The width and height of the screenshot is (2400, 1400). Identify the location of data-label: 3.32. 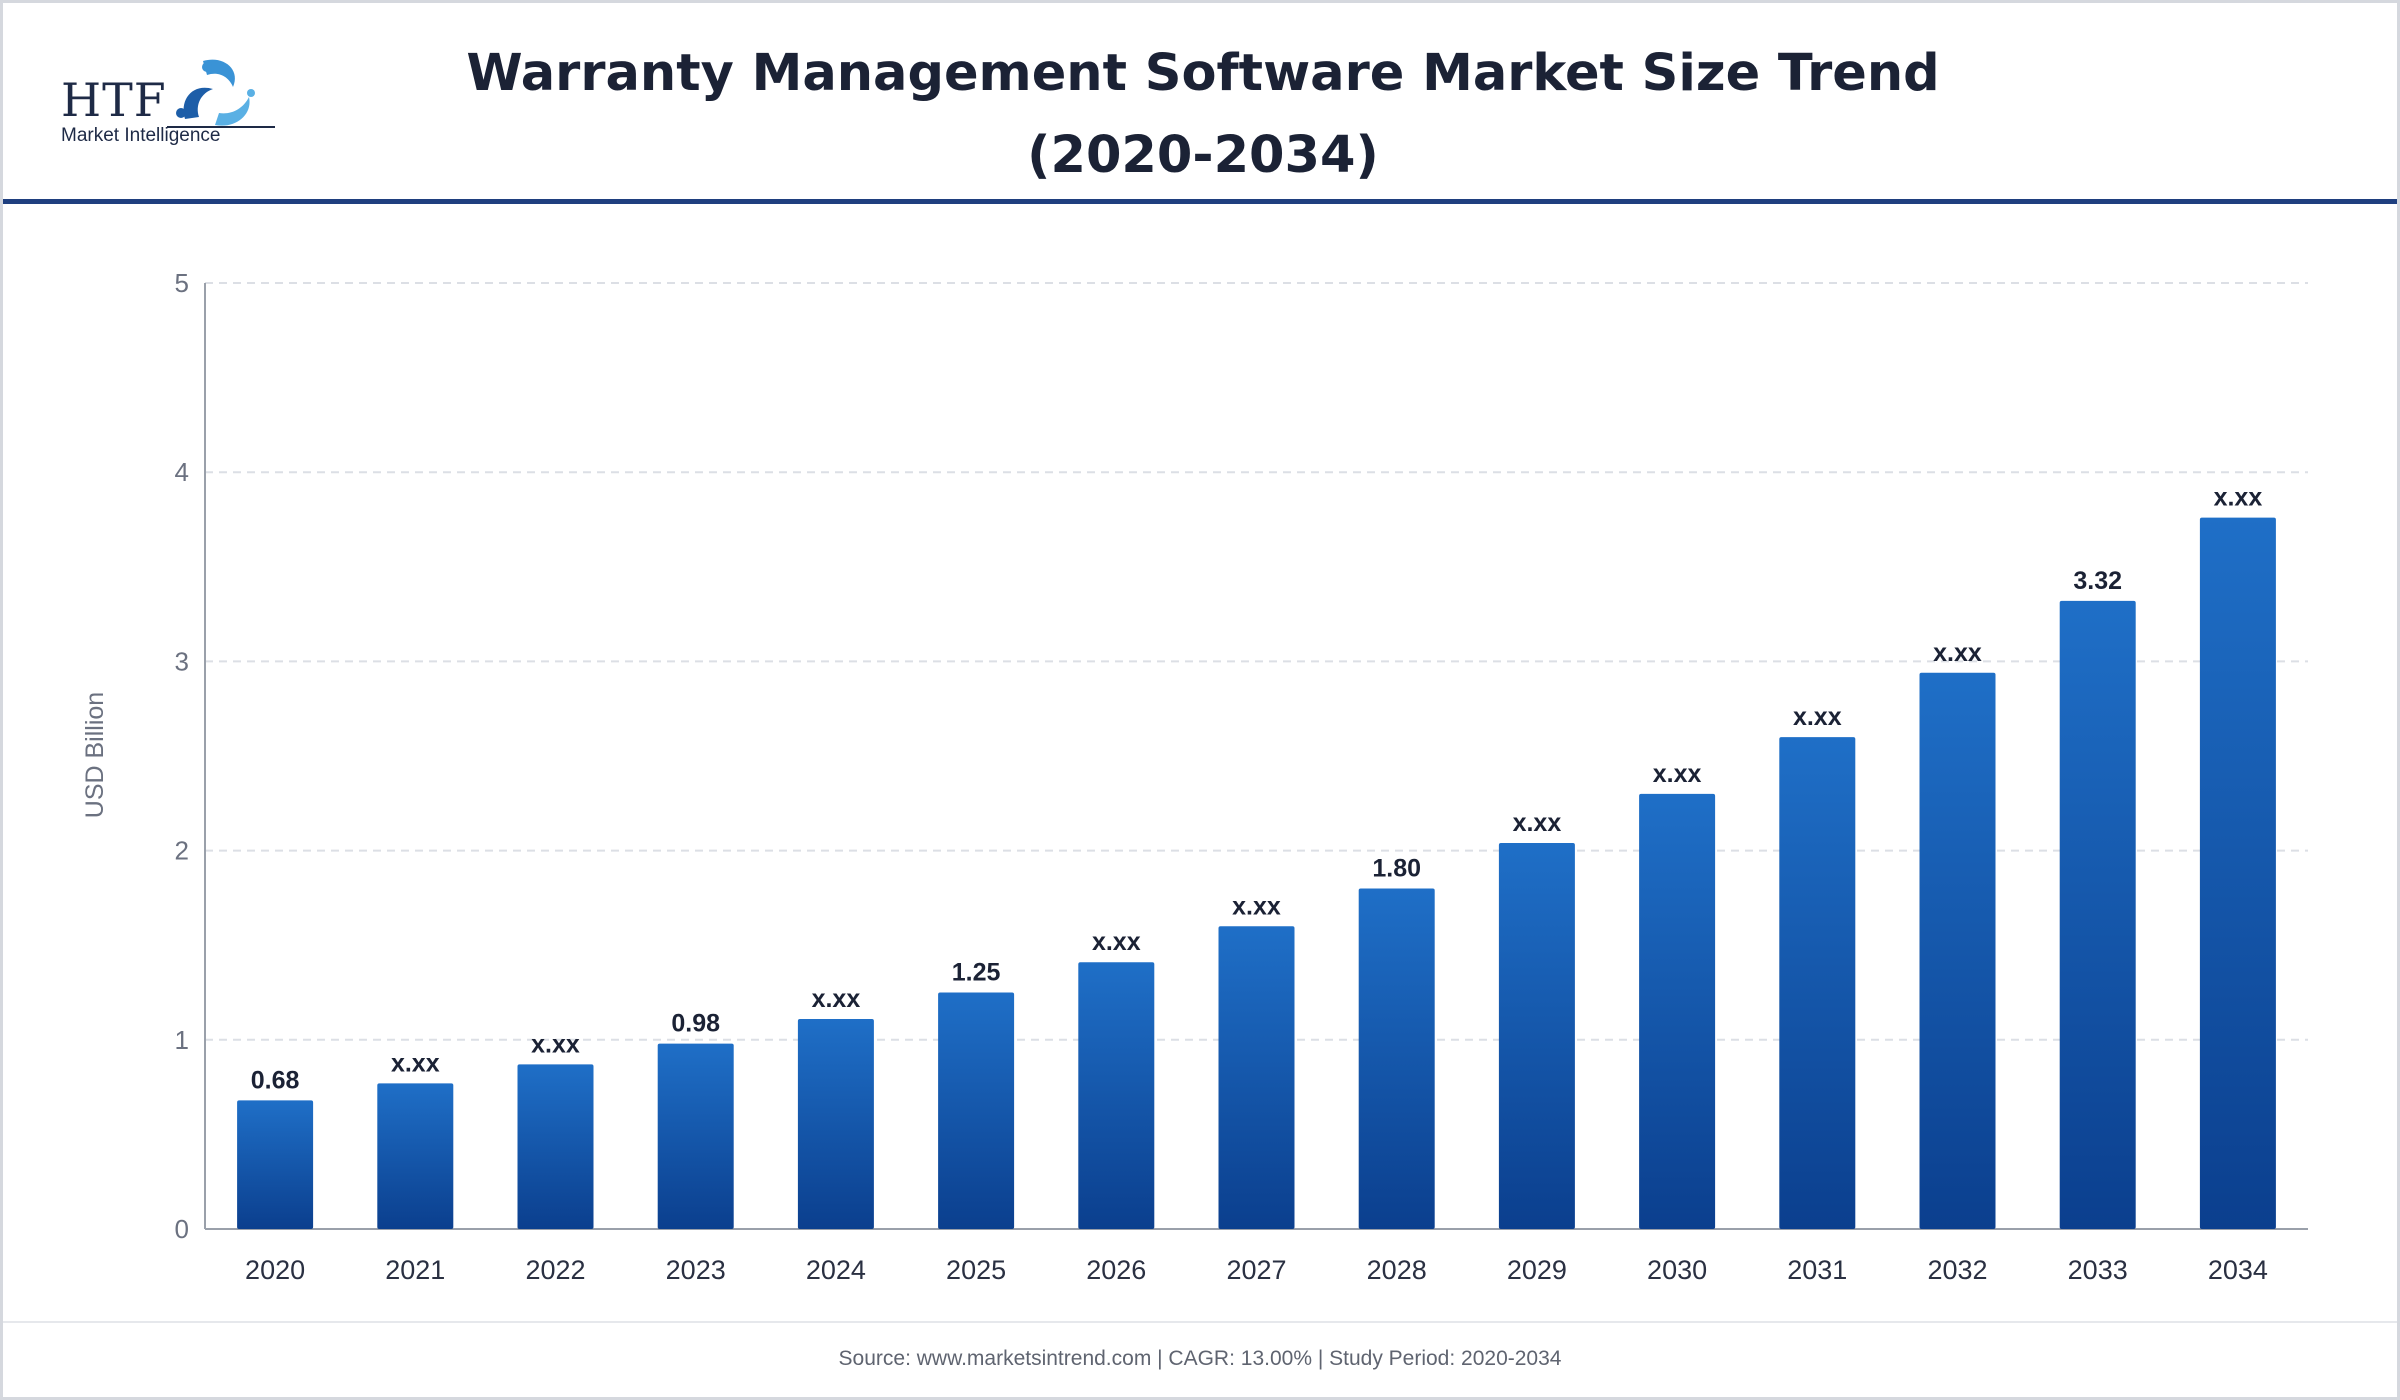
(2097, 581).